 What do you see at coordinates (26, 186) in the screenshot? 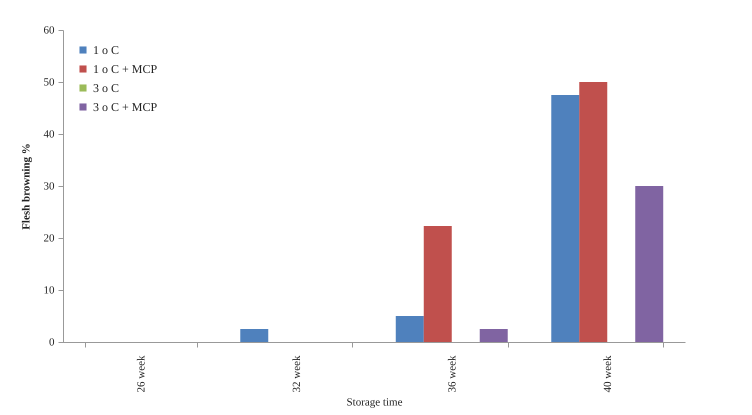
I see `y-axis-title: Flesh browning %` at bounding box center [26, 186].